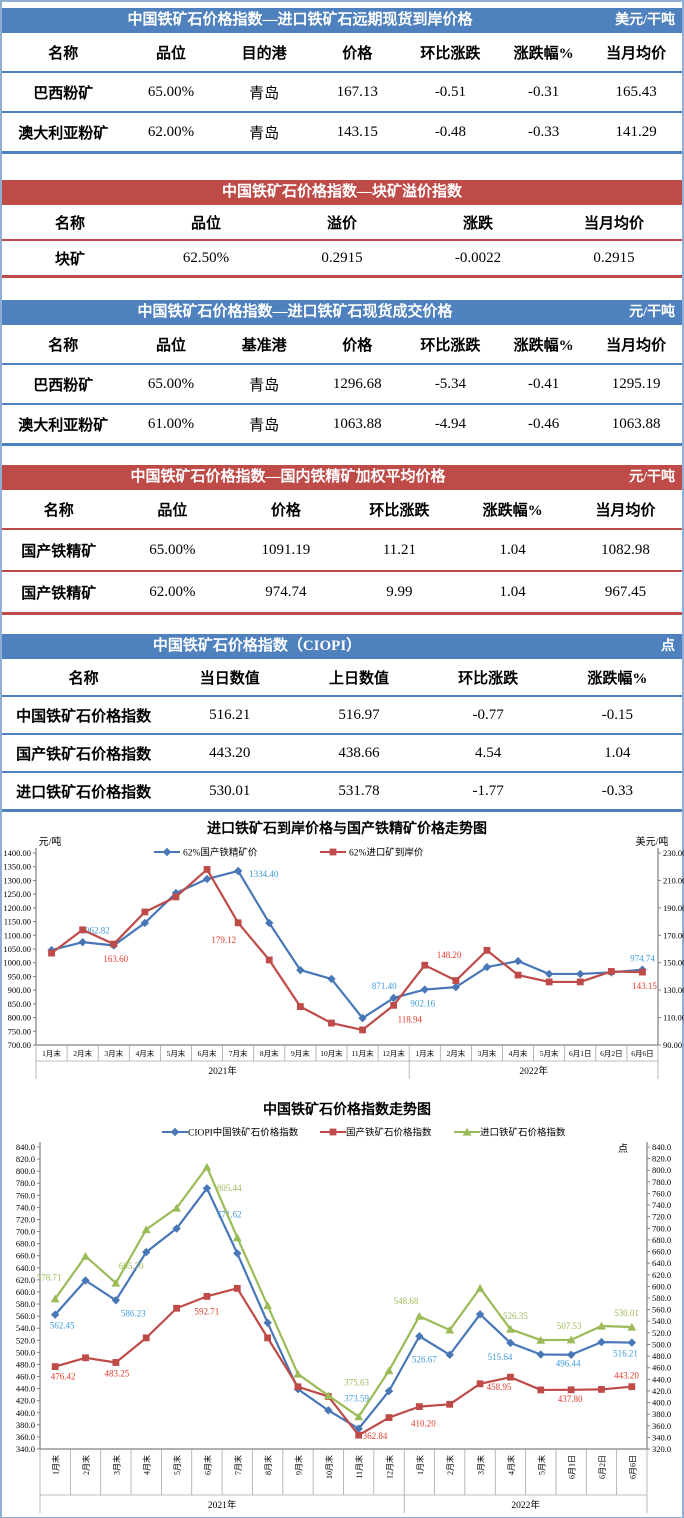 This screenshot has width=684, height=1518. I want to click on data-point-label: 562.45, so click(62, 1326).